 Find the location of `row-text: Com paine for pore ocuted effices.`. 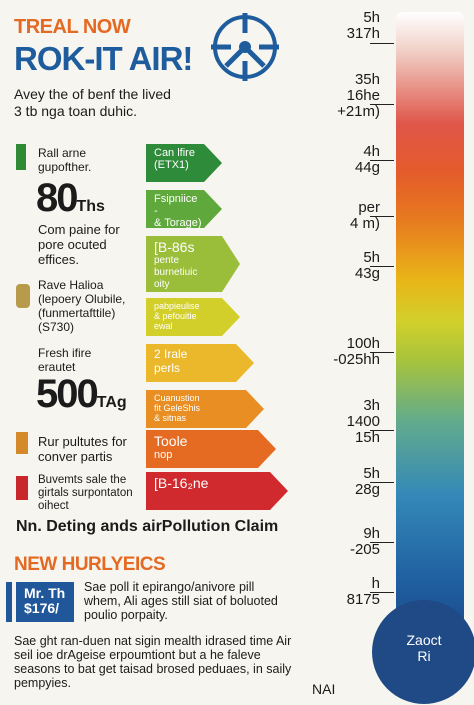

row-text: Com paine for pore ocuted effices. is located at coordinates (79, 244).